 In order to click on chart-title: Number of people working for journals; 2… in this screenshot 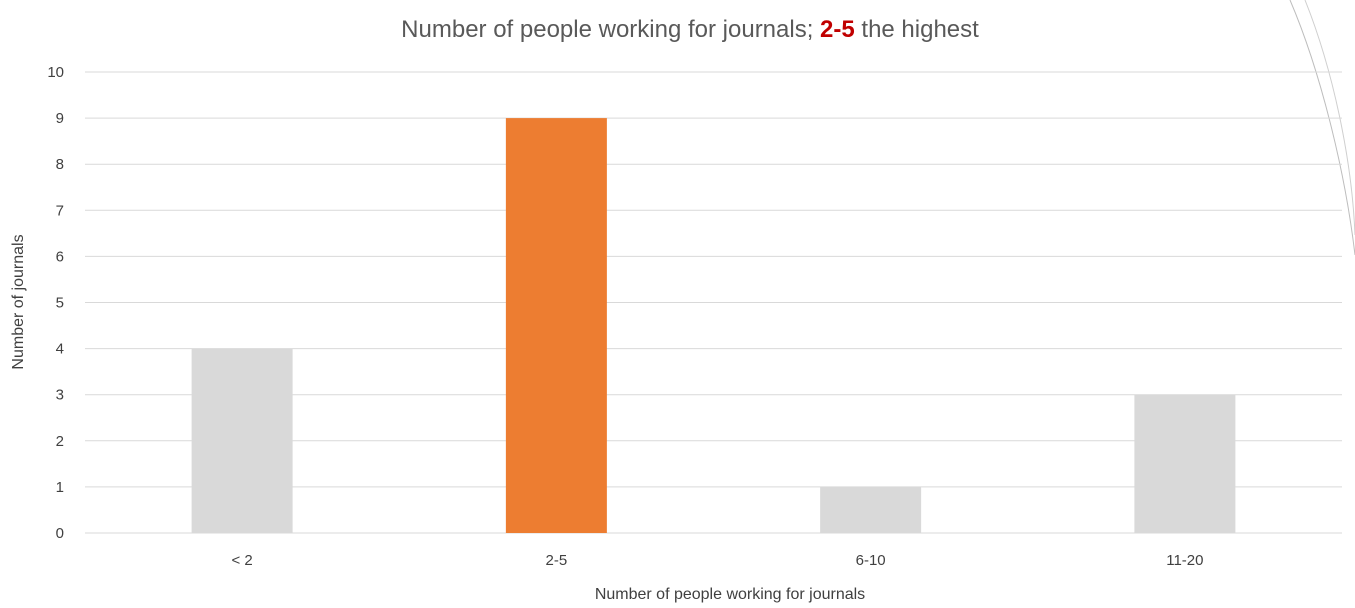, I will do `click(690, 29)`.